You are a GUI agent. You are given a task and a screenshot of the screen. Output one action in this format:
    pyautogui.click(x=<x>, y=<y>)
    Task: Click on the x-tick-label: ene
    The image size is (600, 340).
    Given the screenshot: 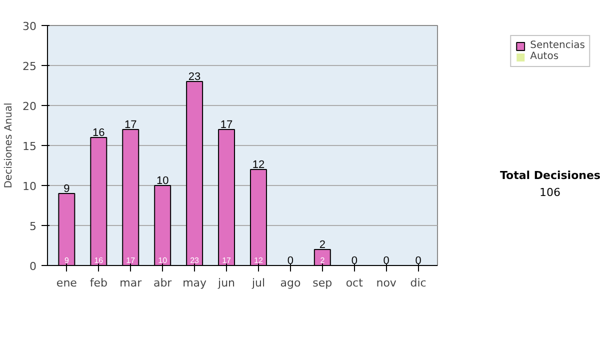 What is the action you would take?
    pyautogui.click(x=67, y=283)
    